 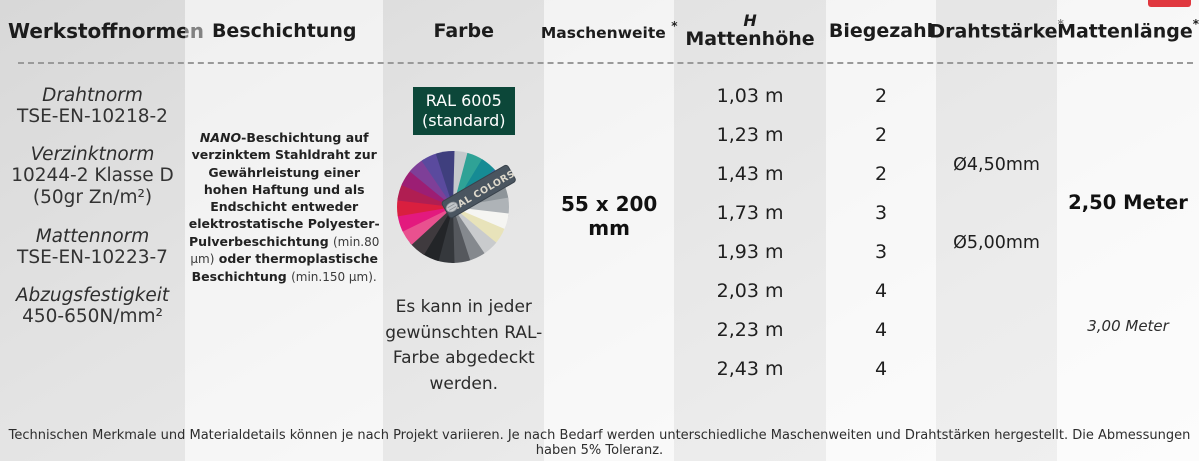 I want to click on header-werkstoffnormen: Werkstoffnormen, so click(x=106, y=31).